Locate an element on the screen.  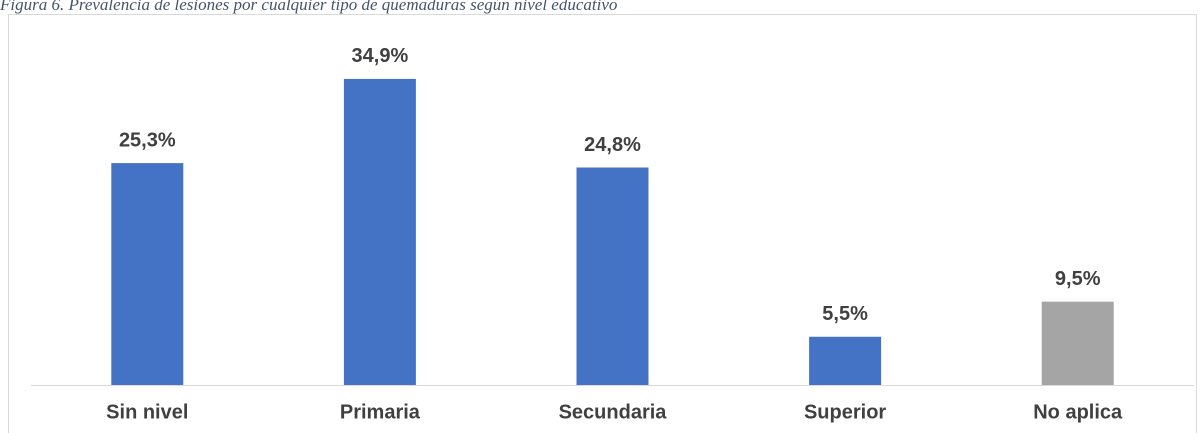
x-tick-label: Superior is located at coordinates (845, 412).